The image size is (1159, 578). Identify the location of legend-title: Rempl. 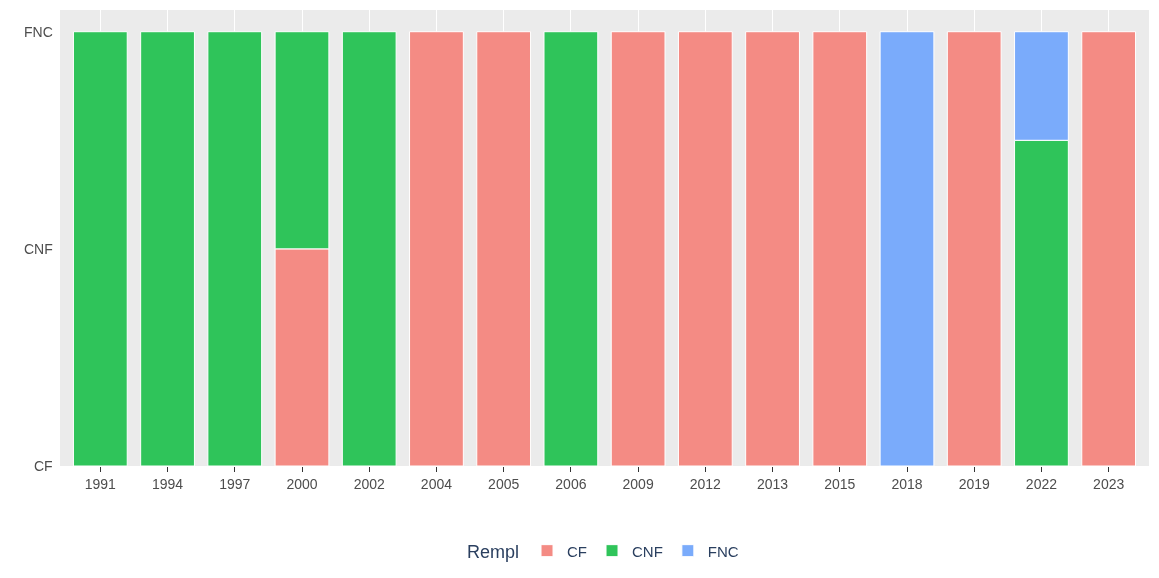
(493, 551).